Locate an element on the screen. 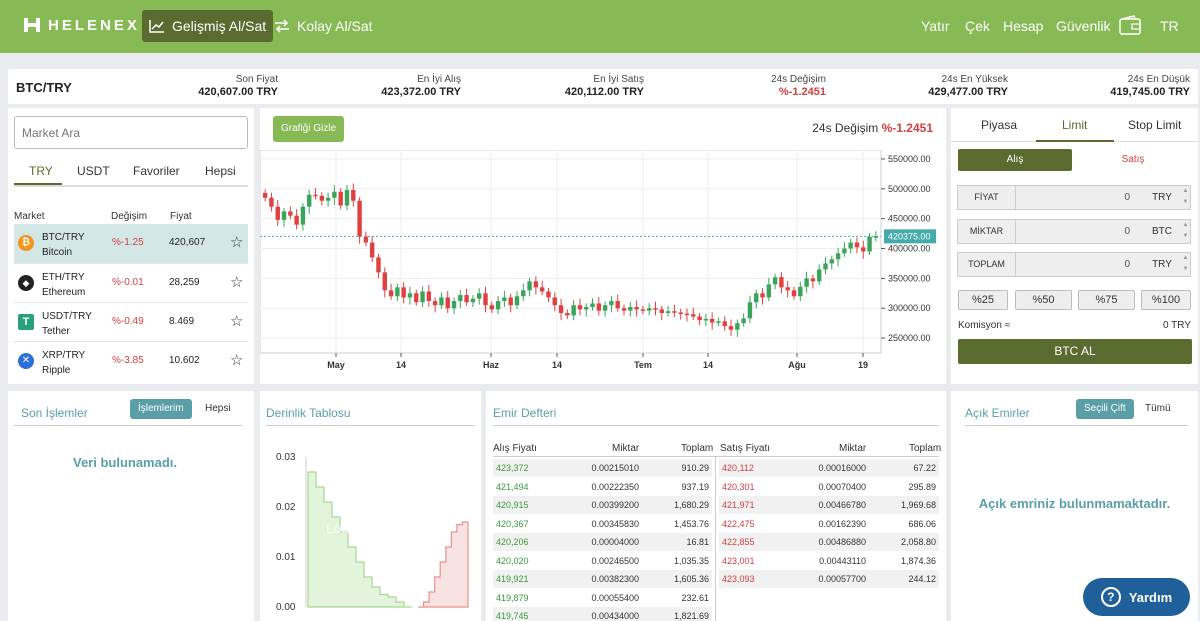  order-type-market: Piyasa is located at coordinates (999, 125).